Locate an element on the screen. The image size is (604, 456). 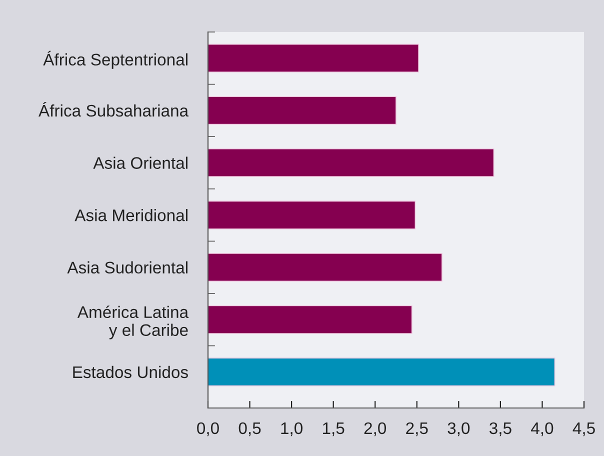
x-tick-label: 0,0 is located at coordinates (208, 429).